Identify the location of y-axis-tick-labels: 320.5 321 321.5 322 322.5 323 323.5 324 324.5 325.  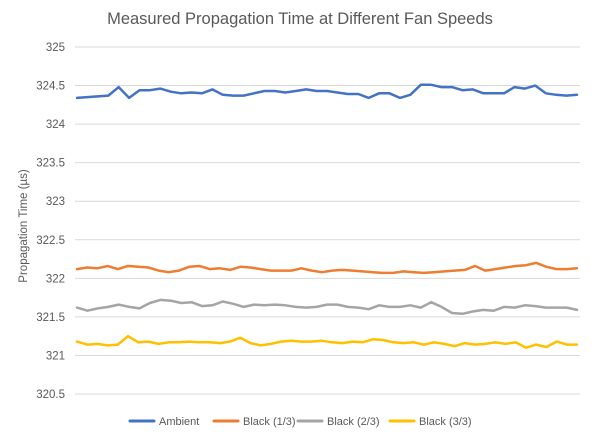
(50, 221).